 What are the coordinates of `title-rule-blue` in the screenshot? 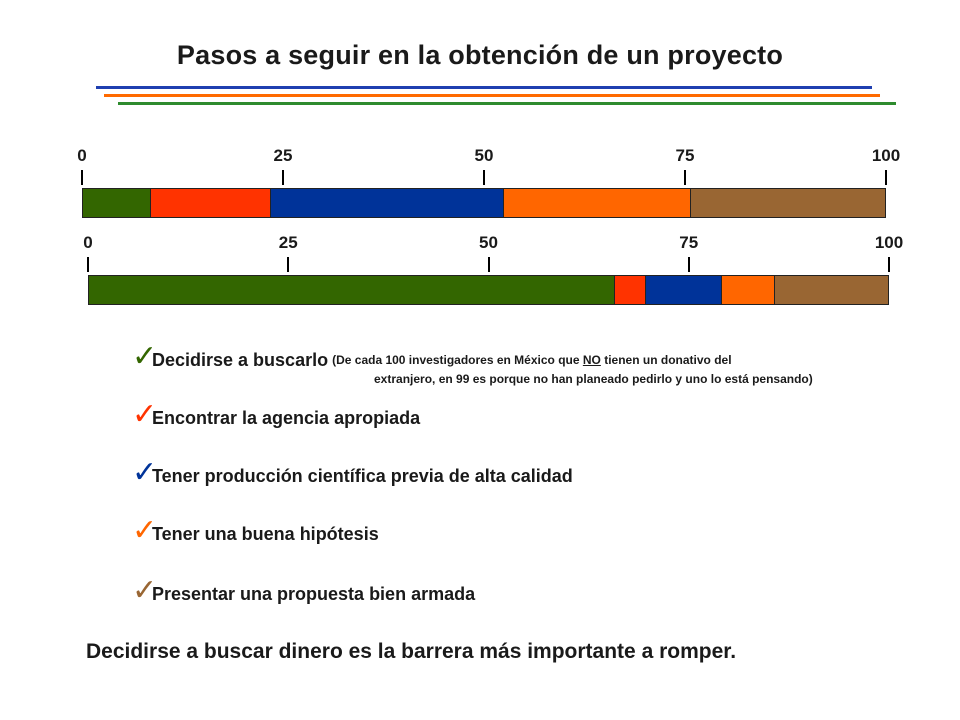 It's located at (484, 87).